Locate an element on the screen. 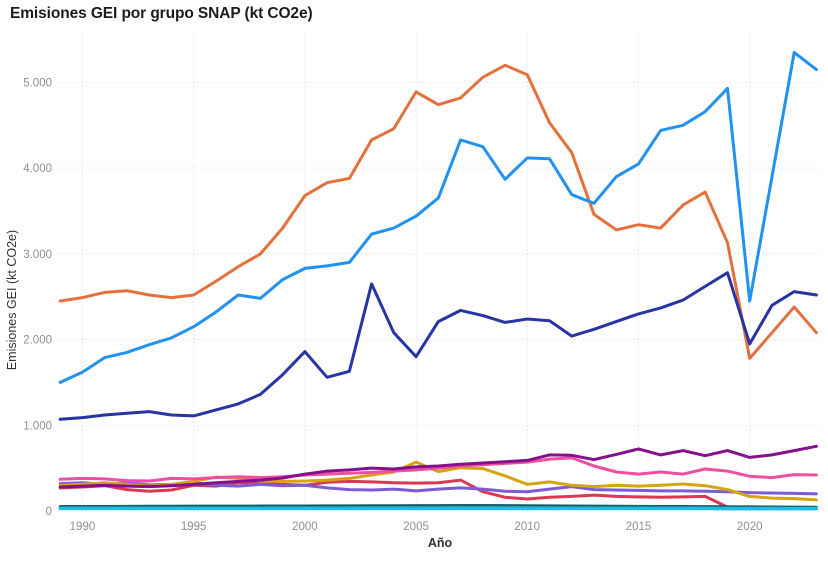 This screenshot has width=828, height=561. x-tick-label: 1995 is located at coordinates (194, 527).